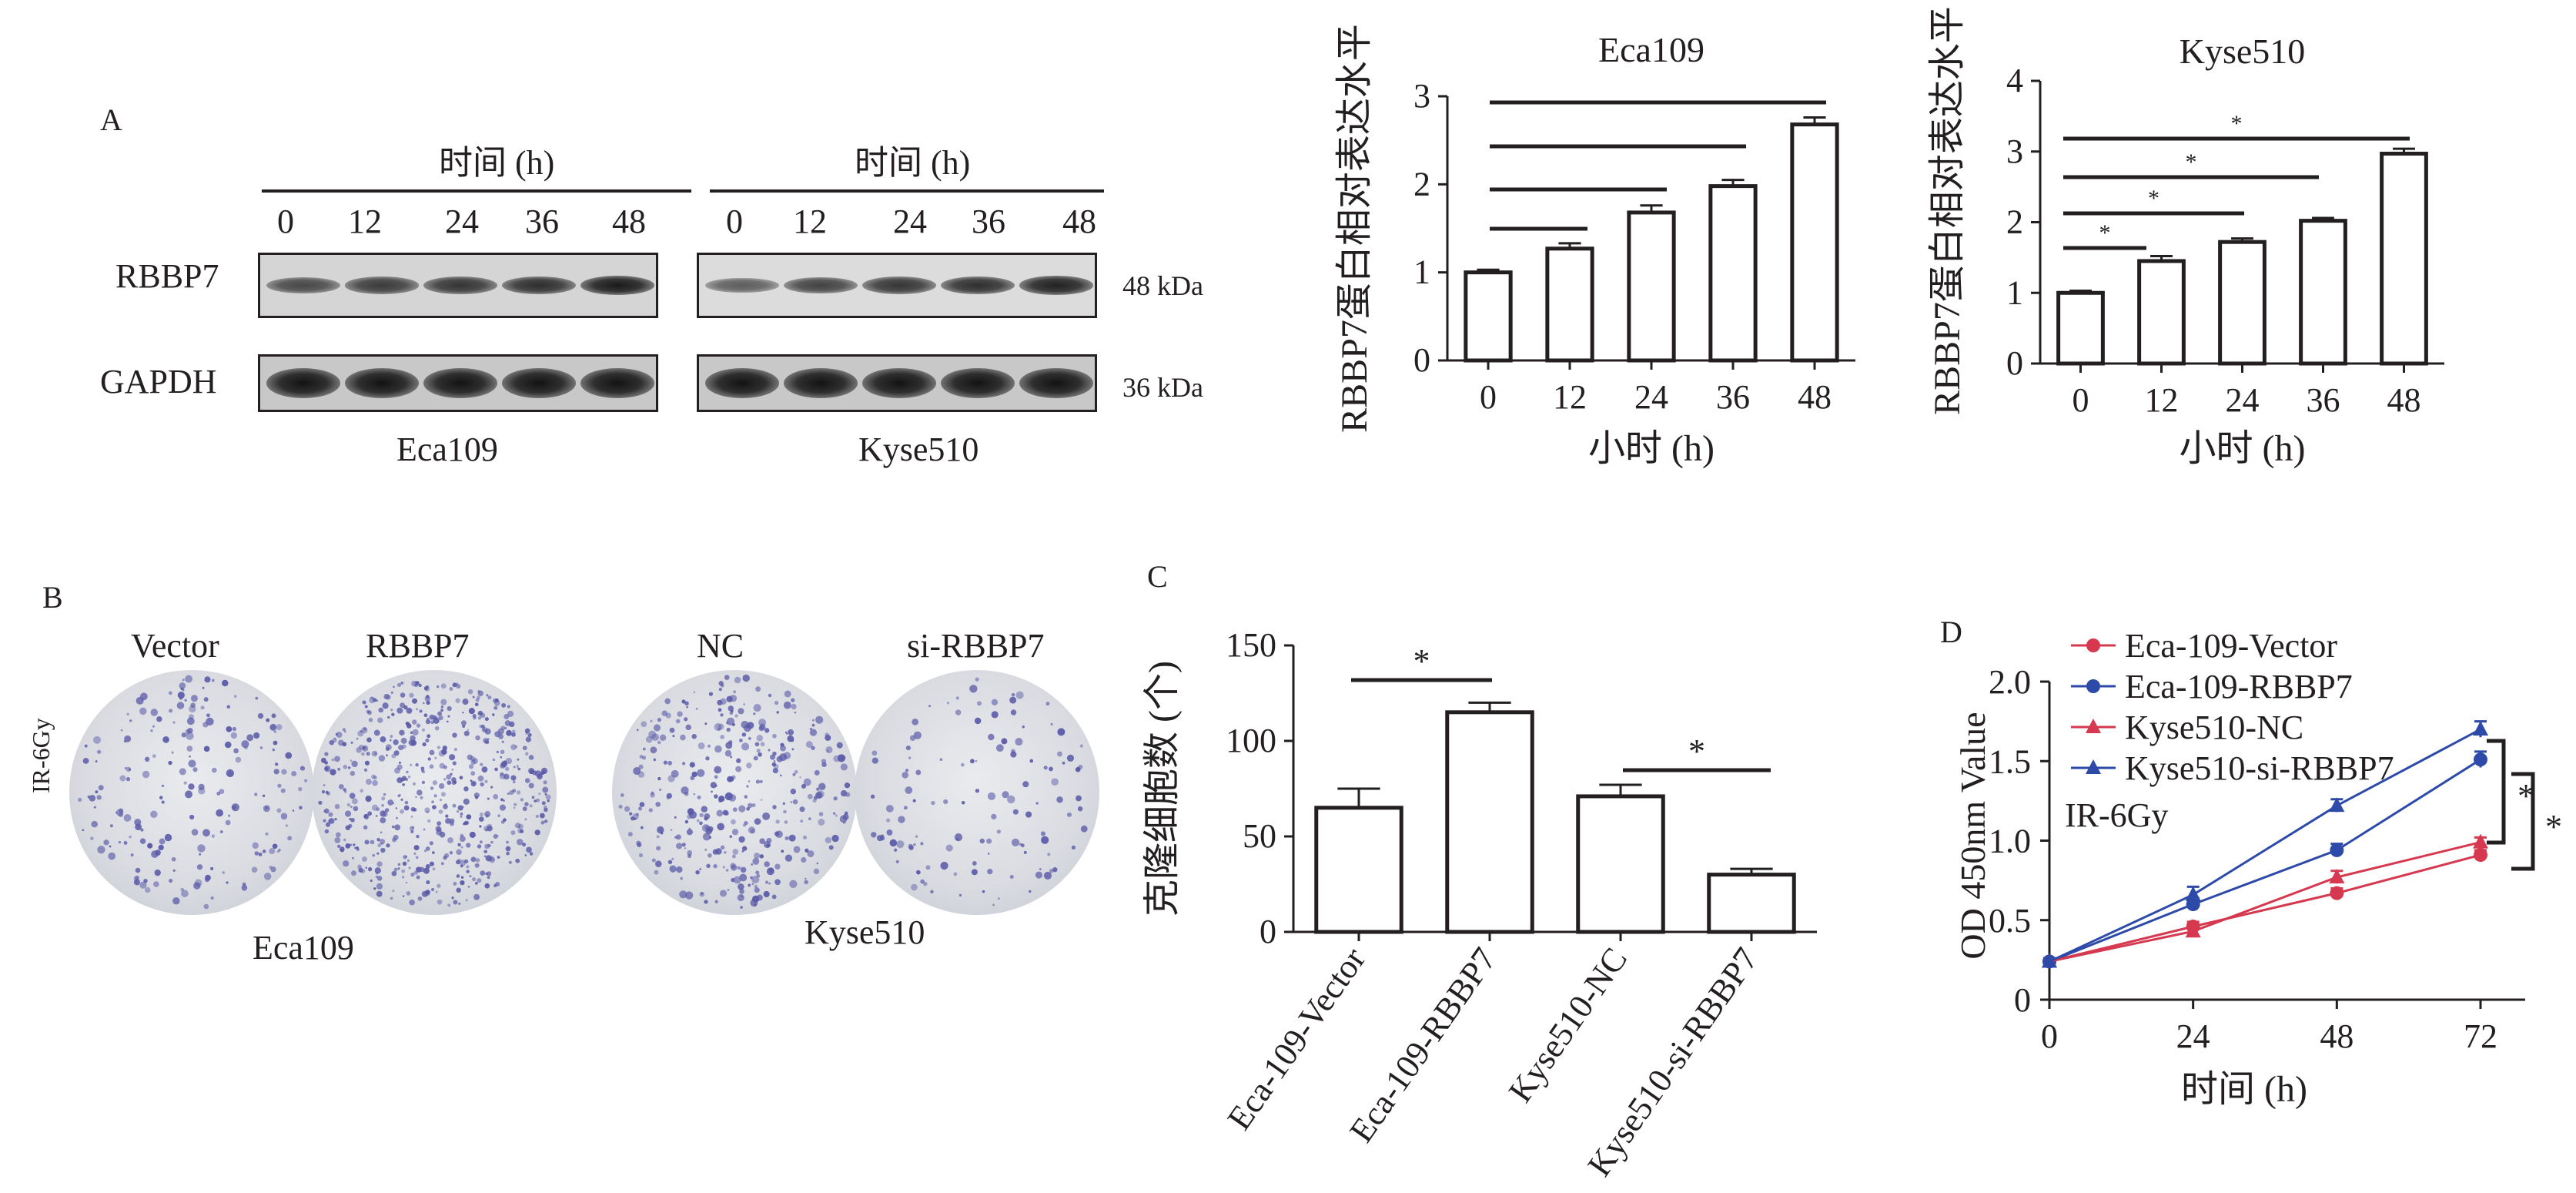  I want to click on rbbp7-row-label: RBBP7, so click(167, 276).